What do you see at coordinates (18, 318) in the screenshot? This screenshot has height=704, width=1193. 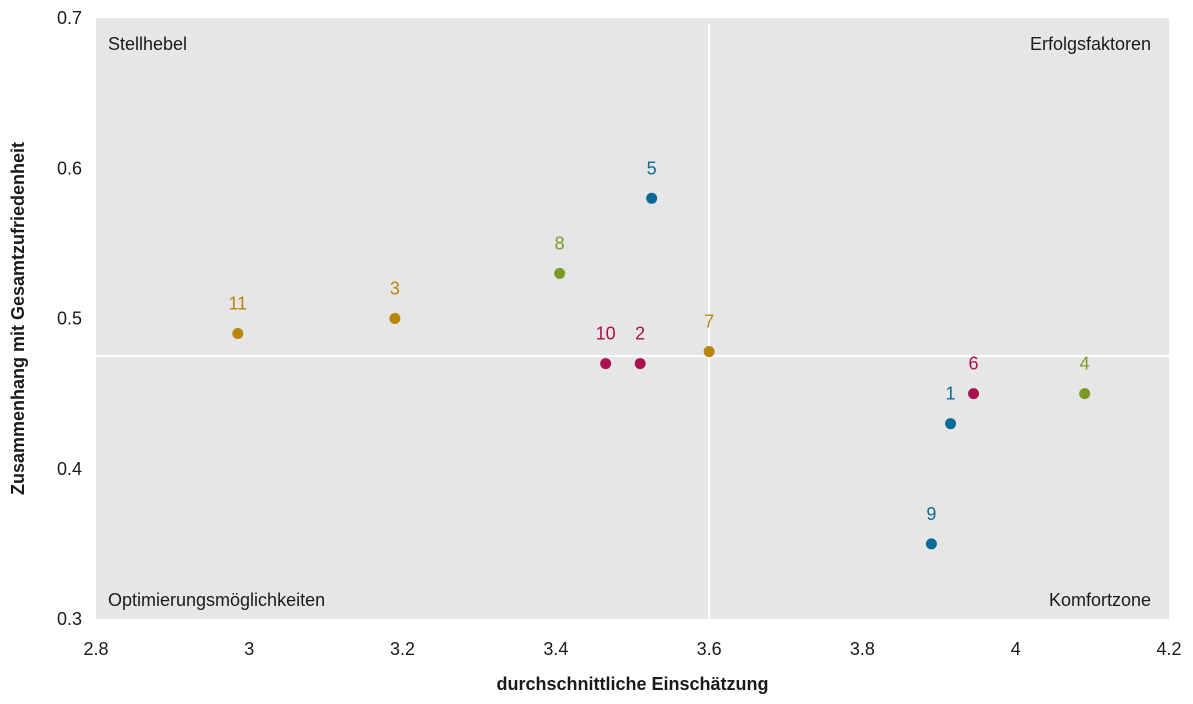 I see `y-axis-title: Zusammenhang mit Gesamtzufriedenheit` at bounding box center [18, 318].